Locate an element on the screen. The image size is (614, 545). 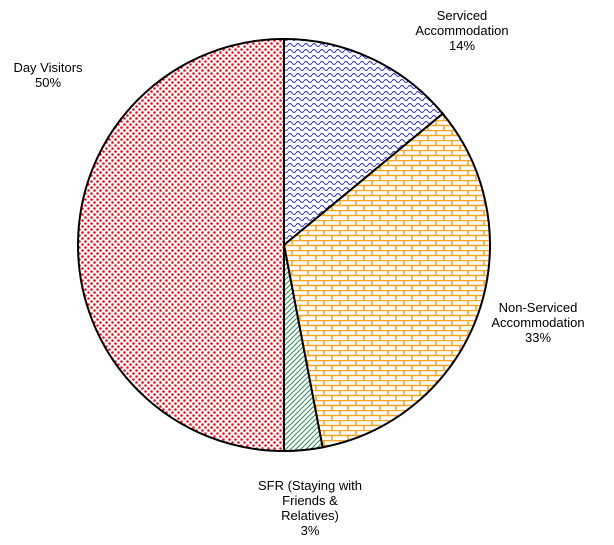
slice-label: Day Visitors 50% is located at coordinates (51, 75).